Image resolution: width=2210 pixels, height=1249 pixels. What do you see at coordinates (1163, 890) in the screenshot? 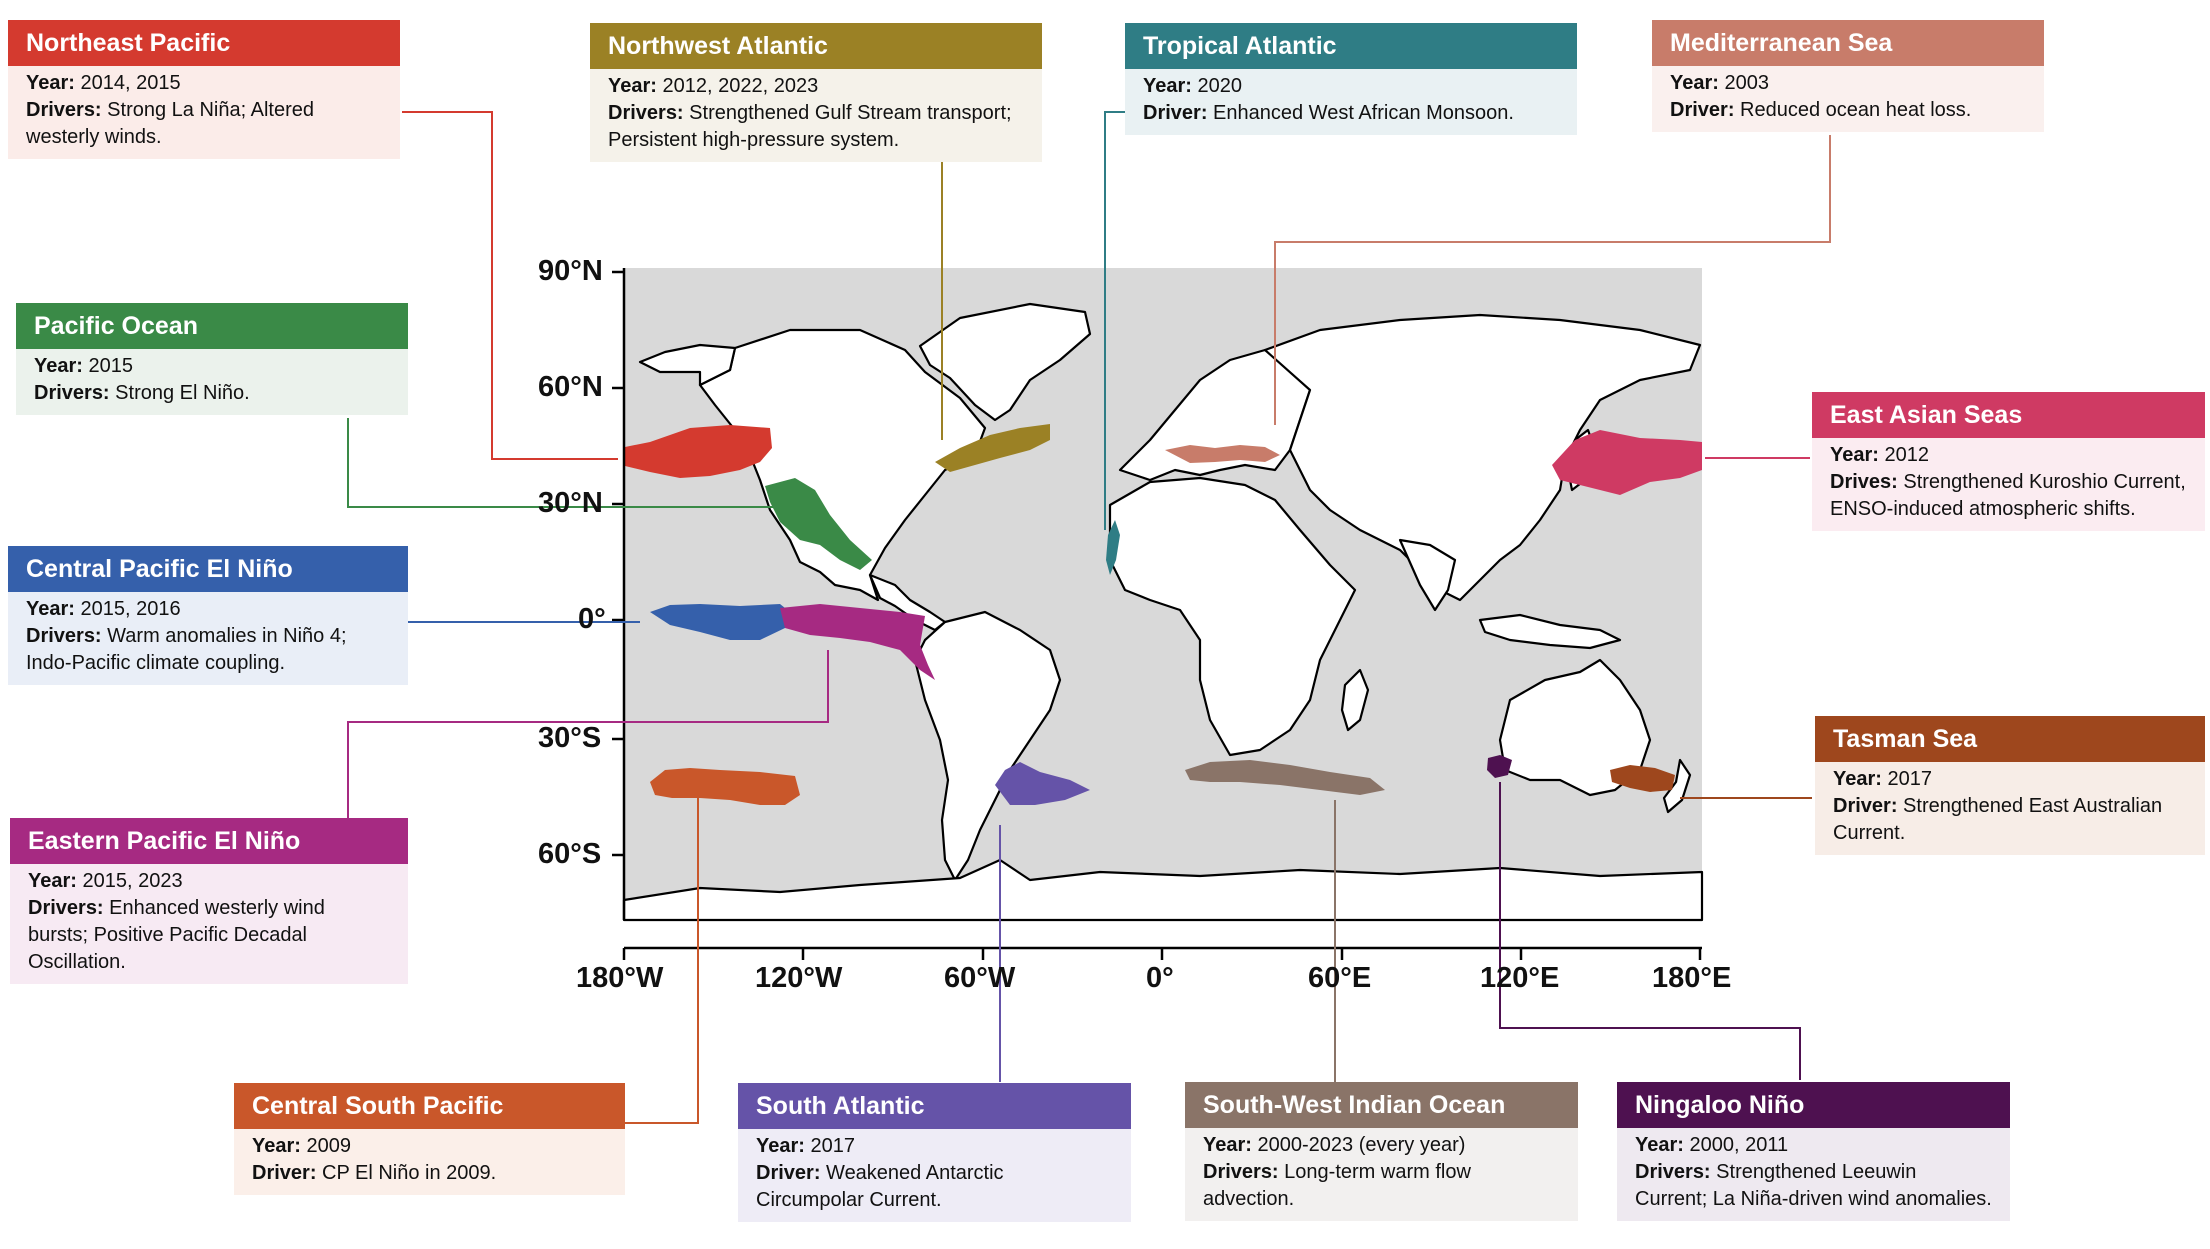
I see `antarctica-landmass` at bounding box center [1163, 890].